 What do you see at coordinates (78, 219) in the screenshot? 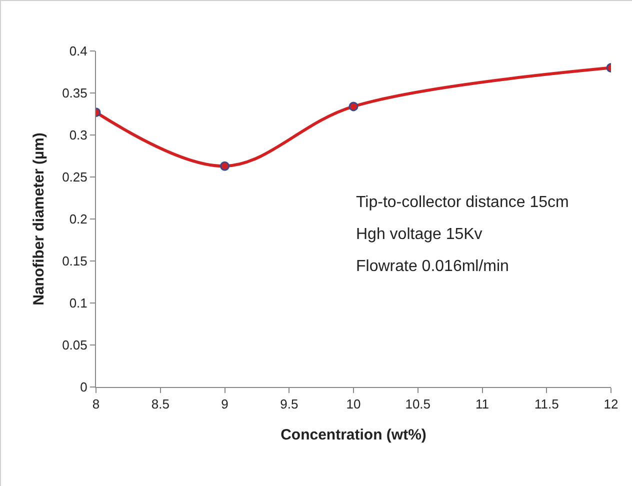
I see `y-tick-label: 0.2` at bounding box center [78, 219].